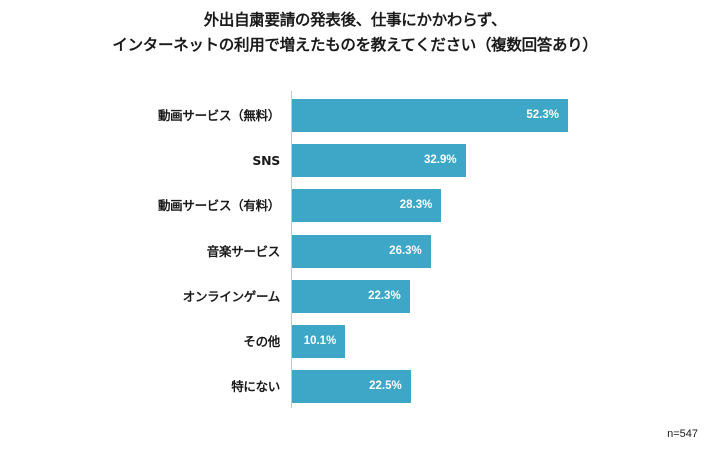 This screenshot has height=450, width=710. I want to click on category-label: SNS, so click(266, 161).